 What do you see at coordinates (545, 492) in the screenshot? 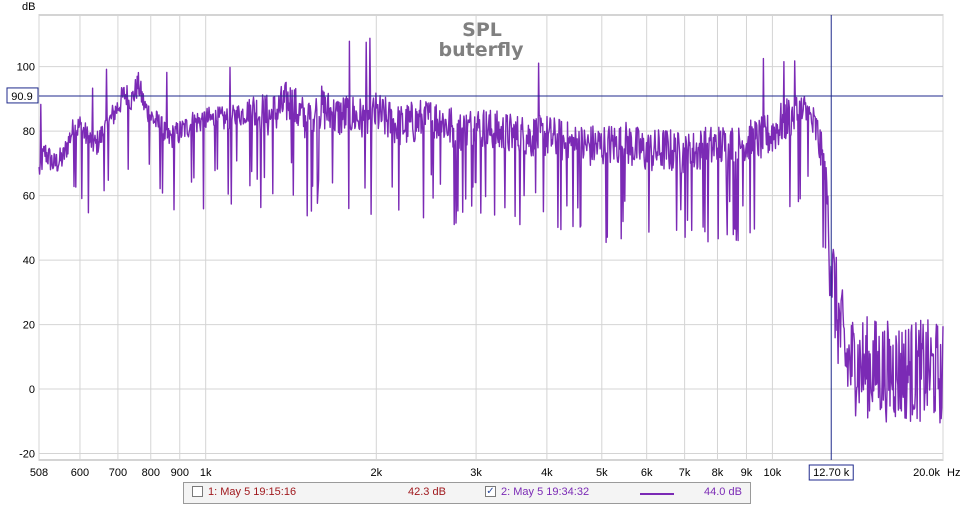
I see `series-2-label: 2: May 5 19:34:32` at bounding box center [545, 492].